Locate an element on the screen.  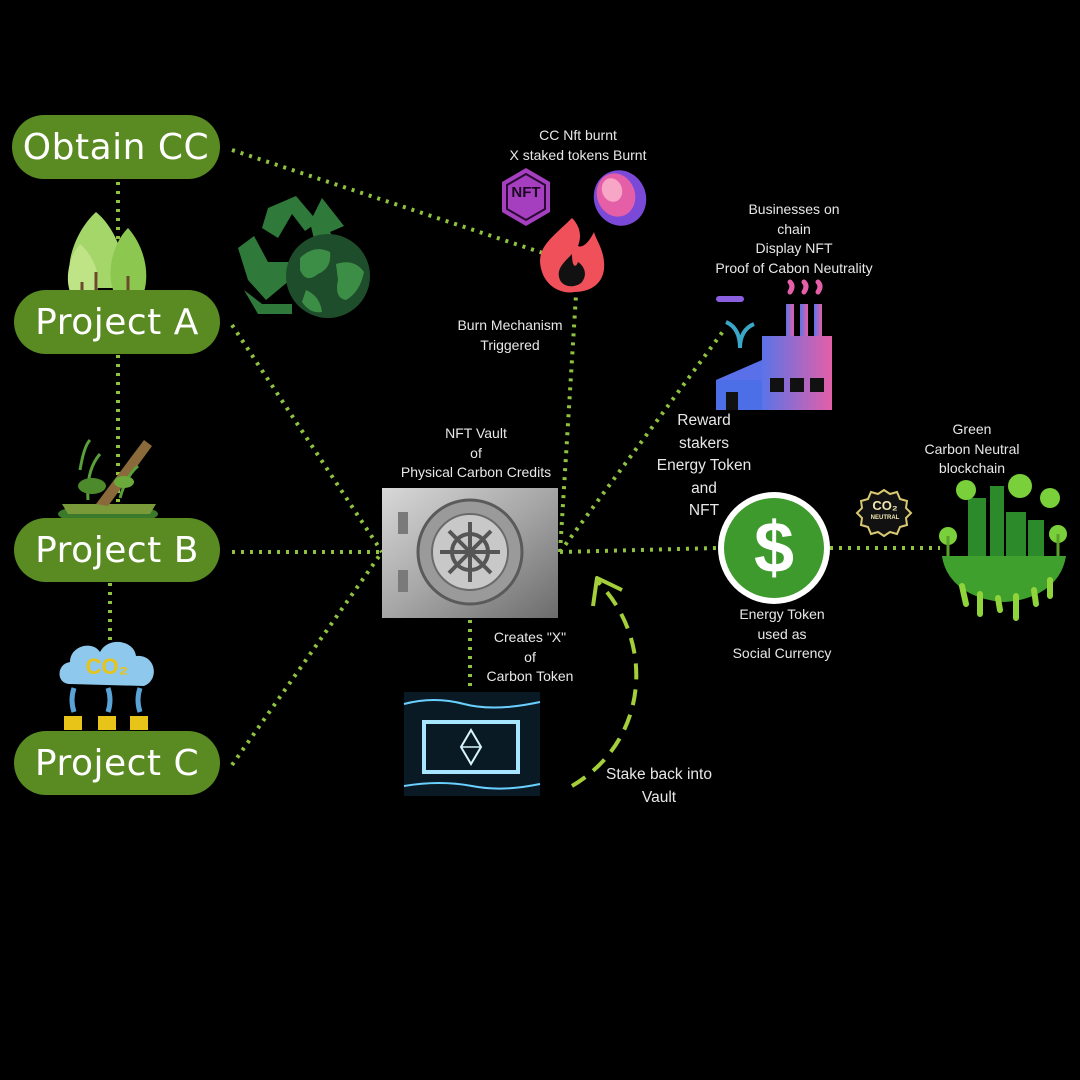
neutral-badge-text: NEUTRAL is located at coordinates (885, 518).